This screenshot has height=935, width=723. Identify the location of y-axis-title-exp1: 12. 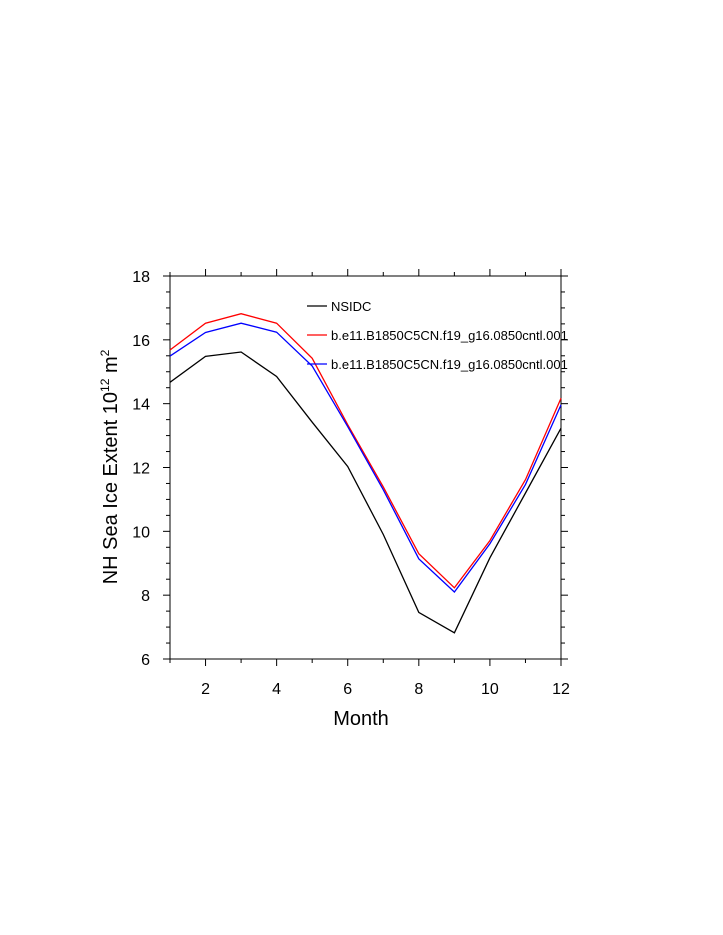
(105, 385).